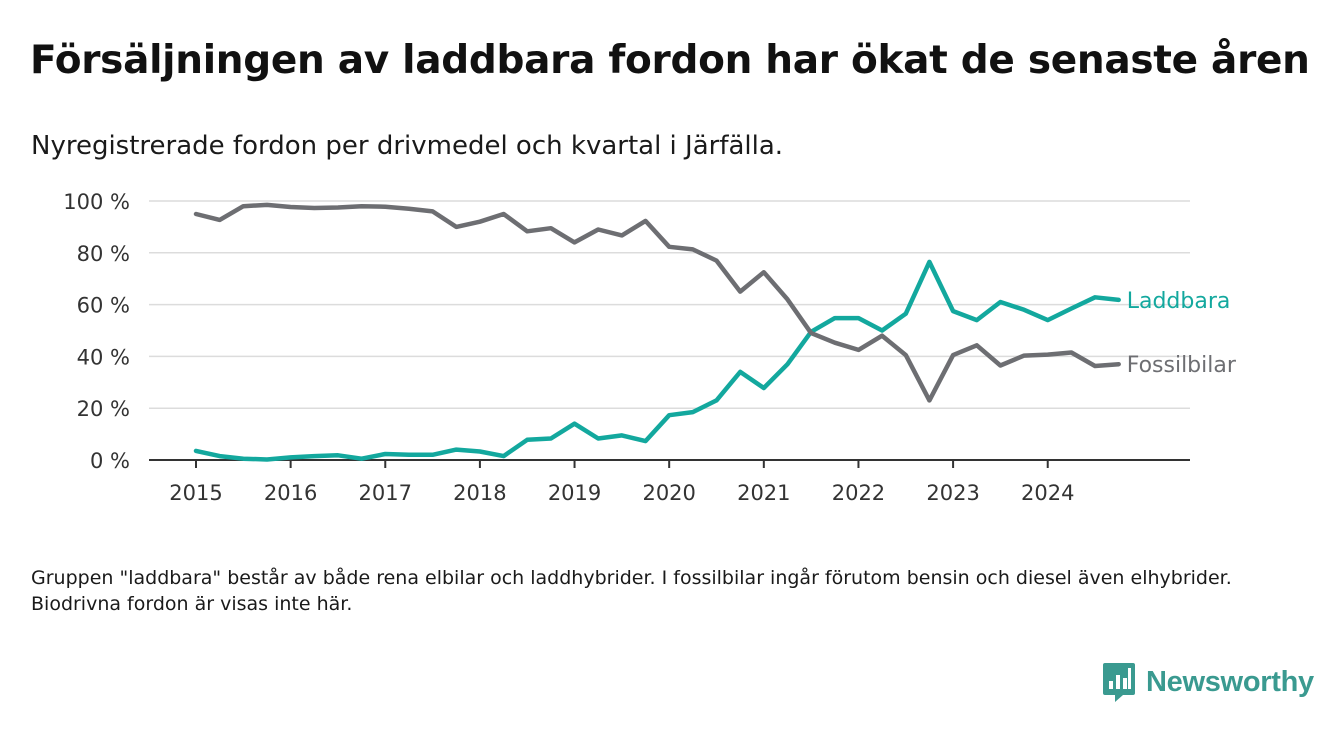  What do you see at coordinates (1047, 493) in the screenshot?
I see `x-tick-label: 2024` at bounding box center [1047, 493].